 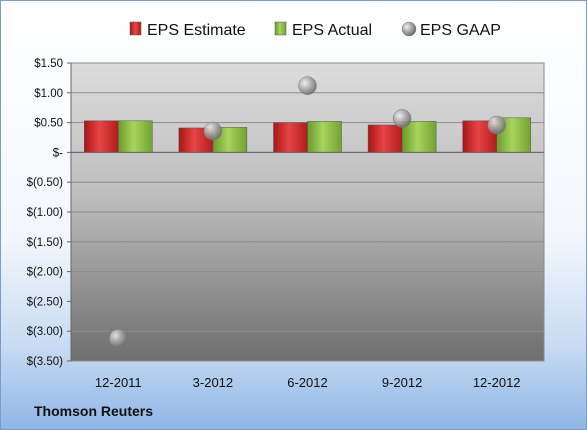 I want to click on x-tick-label: 12-2011, so click(x=118, y=382).